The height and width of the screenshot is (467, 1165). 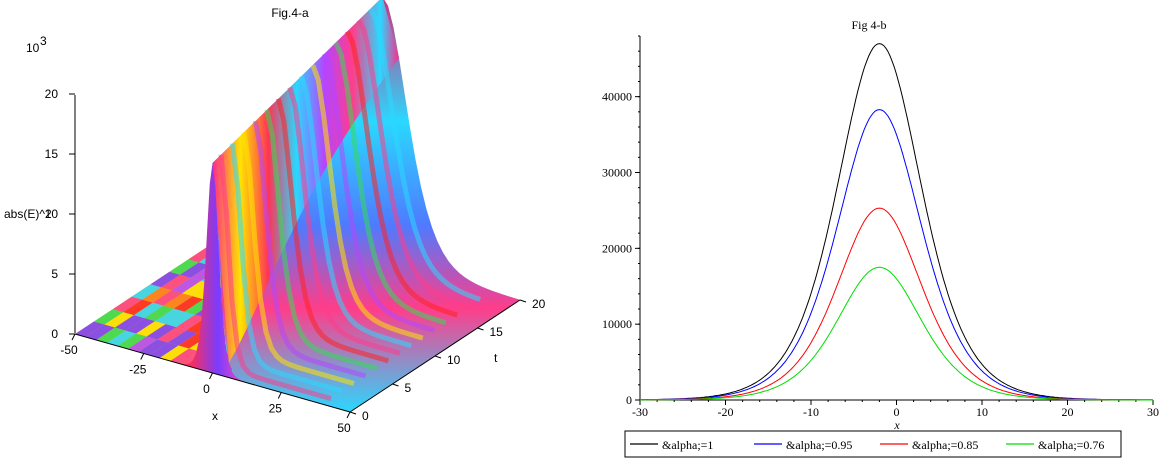 What do you see at coordinates (276, 409) in the screenshot?
I see `x-tick-label: 25` at bounding box center [276, 409].